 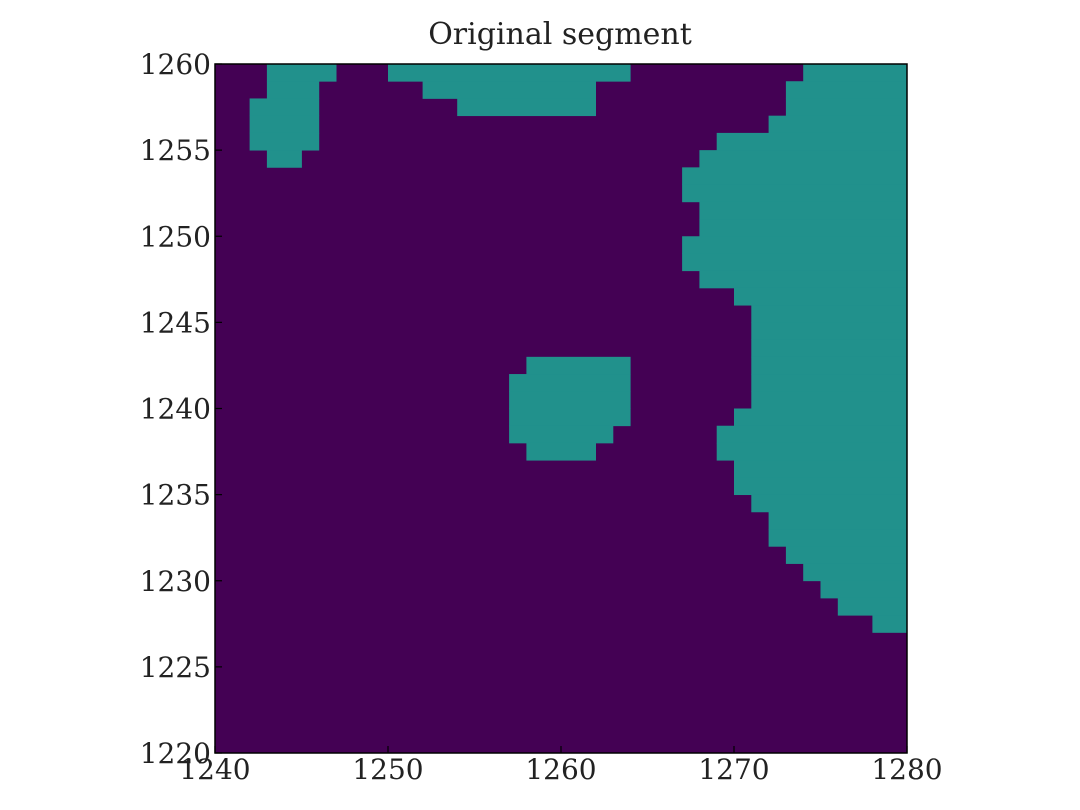 I want to click on y-tick-label: 1220, so click(x=175, y=753).